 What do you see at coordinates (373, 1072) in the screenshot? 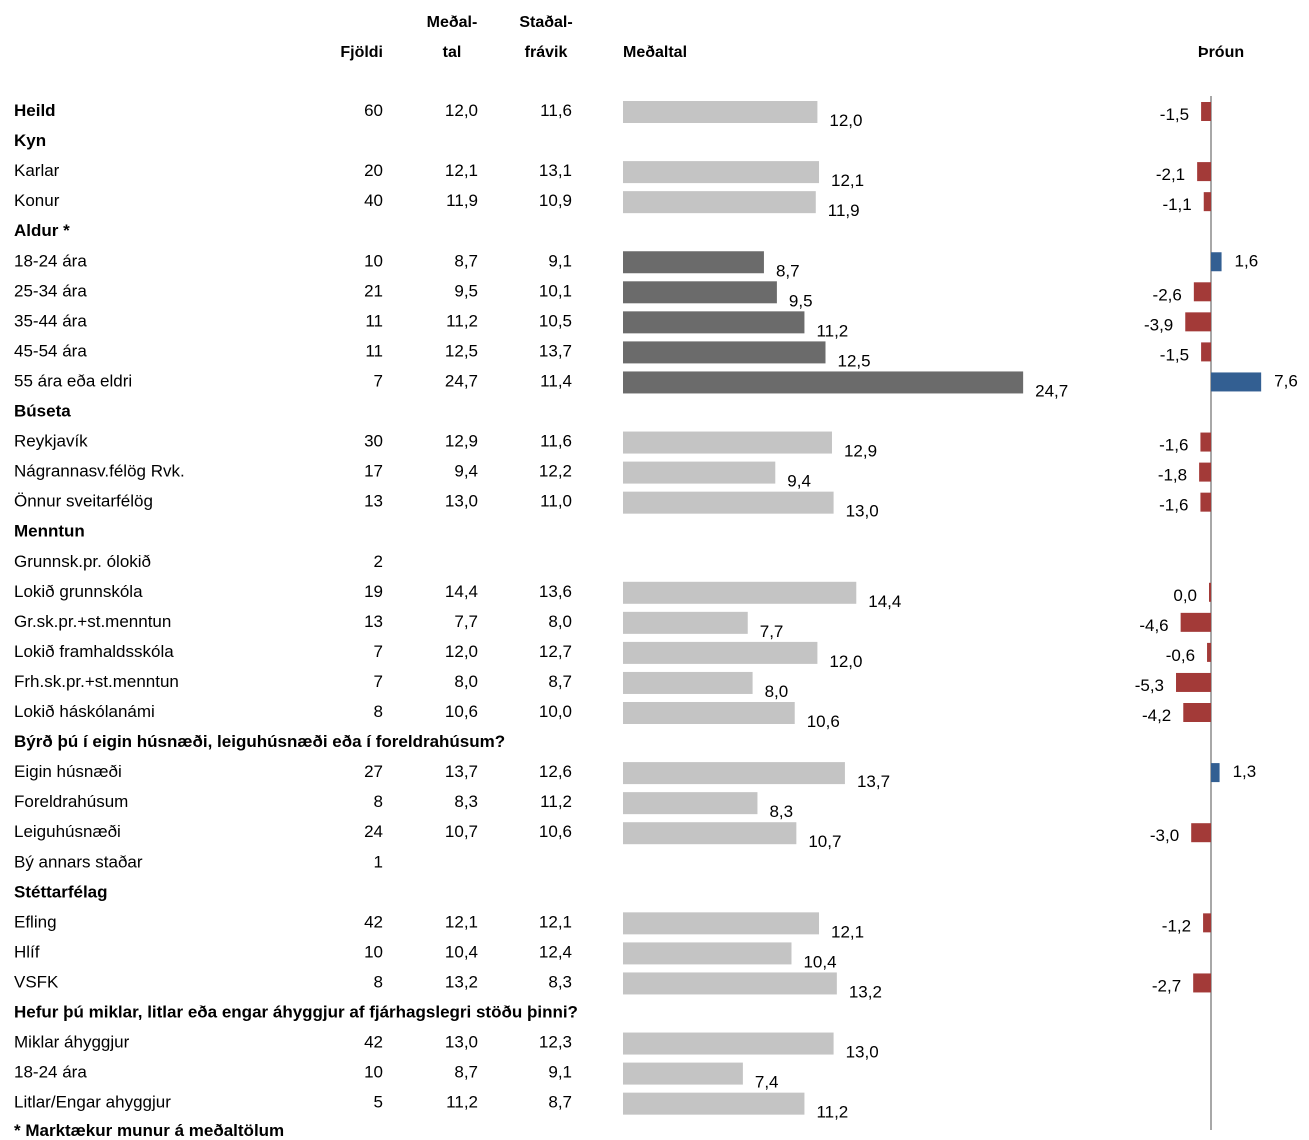
I see `cell-count: 10` at bounding box center [373, 1072].